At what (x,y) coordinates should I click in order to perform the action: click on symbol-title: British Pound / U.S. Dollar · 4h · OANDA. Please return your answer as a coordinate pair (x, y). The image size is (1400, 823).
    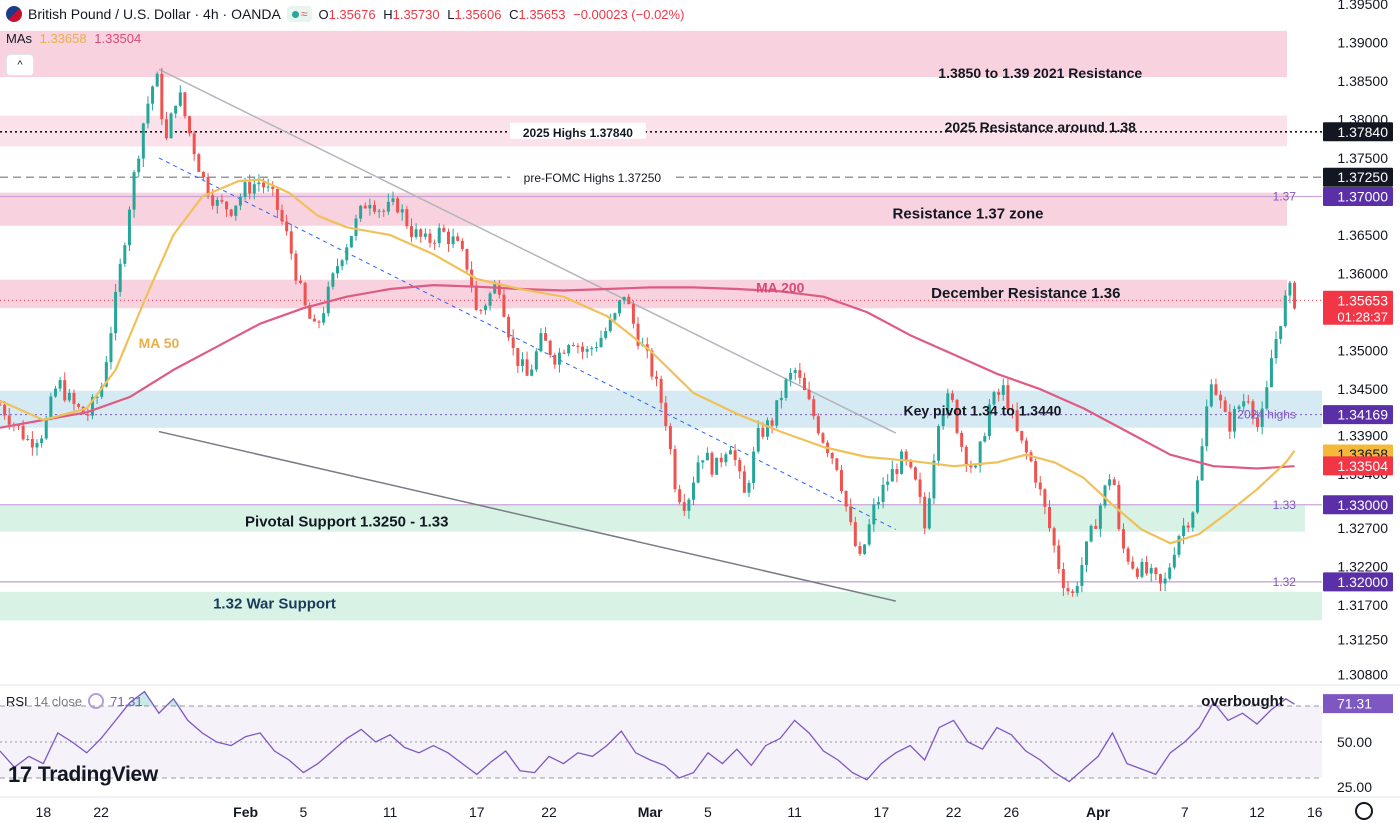
    Looking at the image, I should click on (154, 14).